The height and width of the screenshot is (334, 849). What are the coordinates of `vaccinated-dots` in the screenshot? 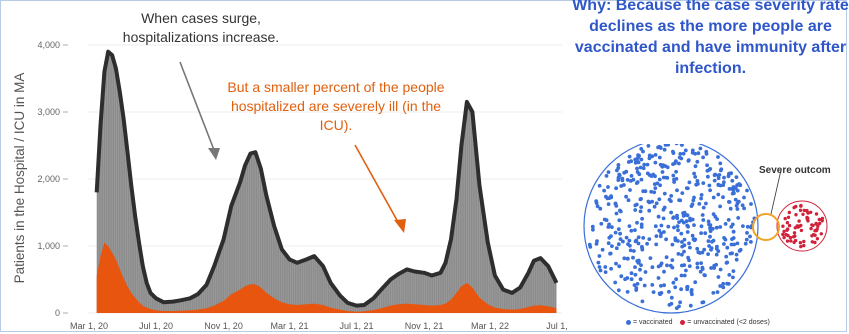 It's located at (672, 227).